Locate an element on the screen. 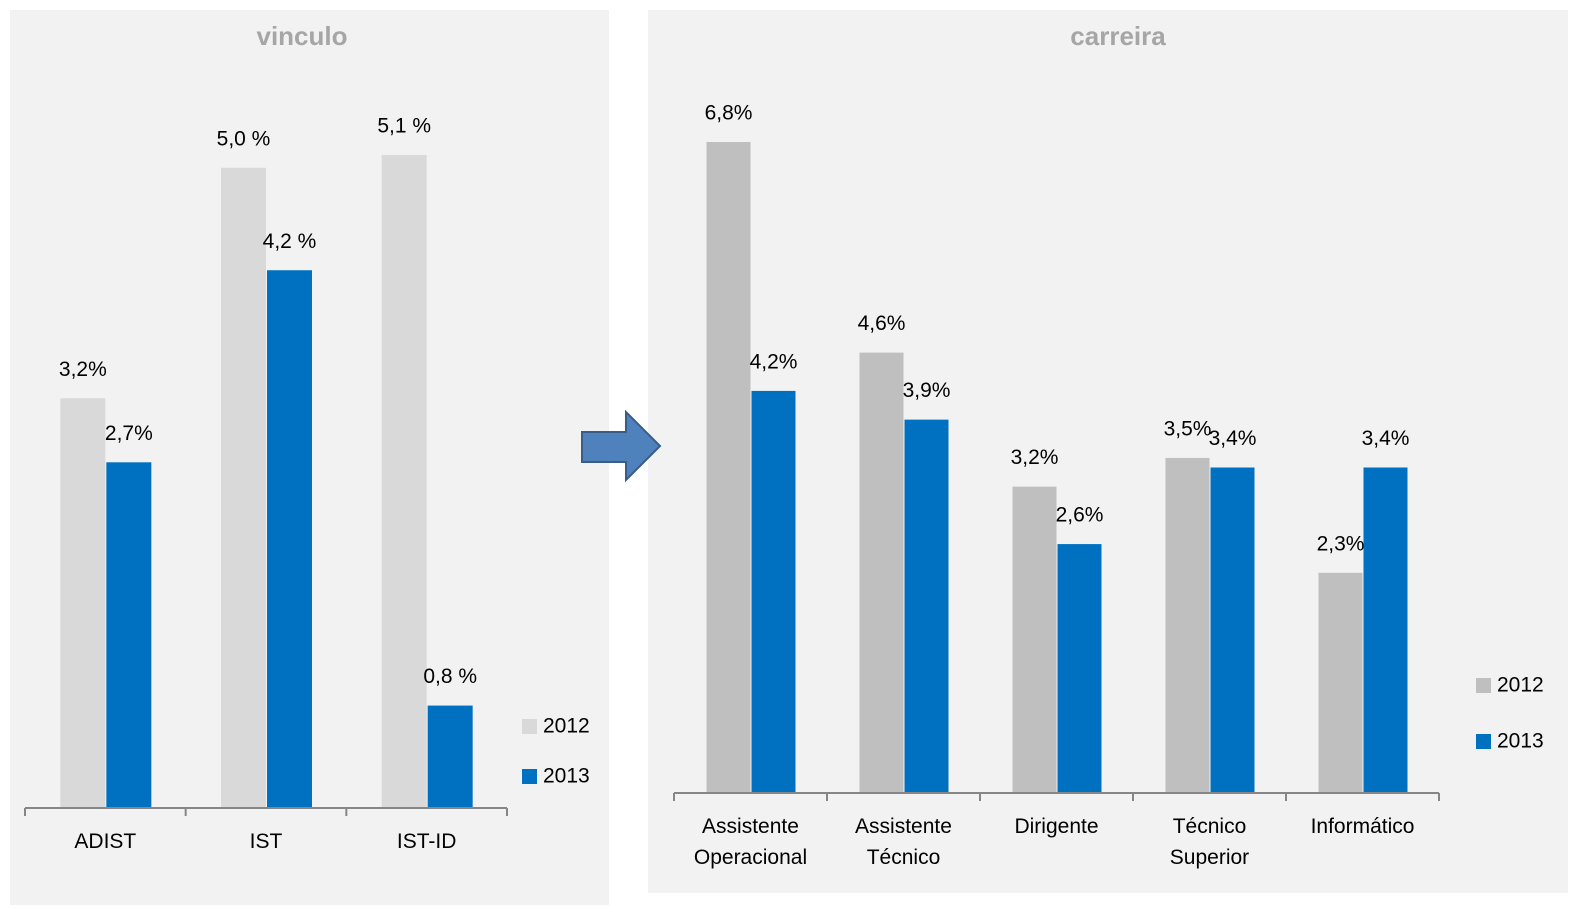  data-label: 5,1 % is located at coordinates (404, 126).